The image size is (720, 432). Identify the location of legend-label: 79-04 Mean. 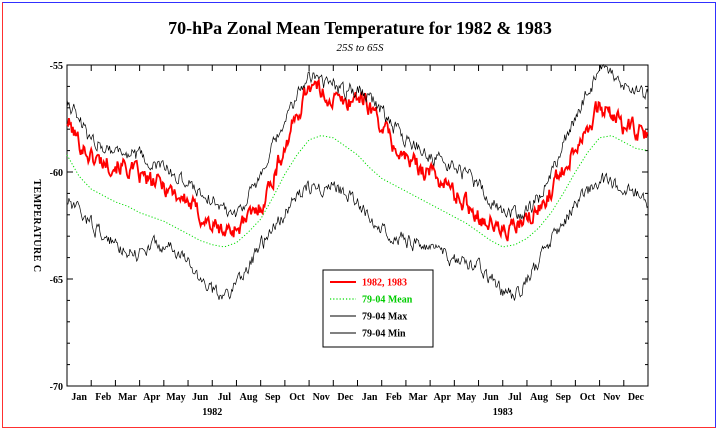
(387, 300).